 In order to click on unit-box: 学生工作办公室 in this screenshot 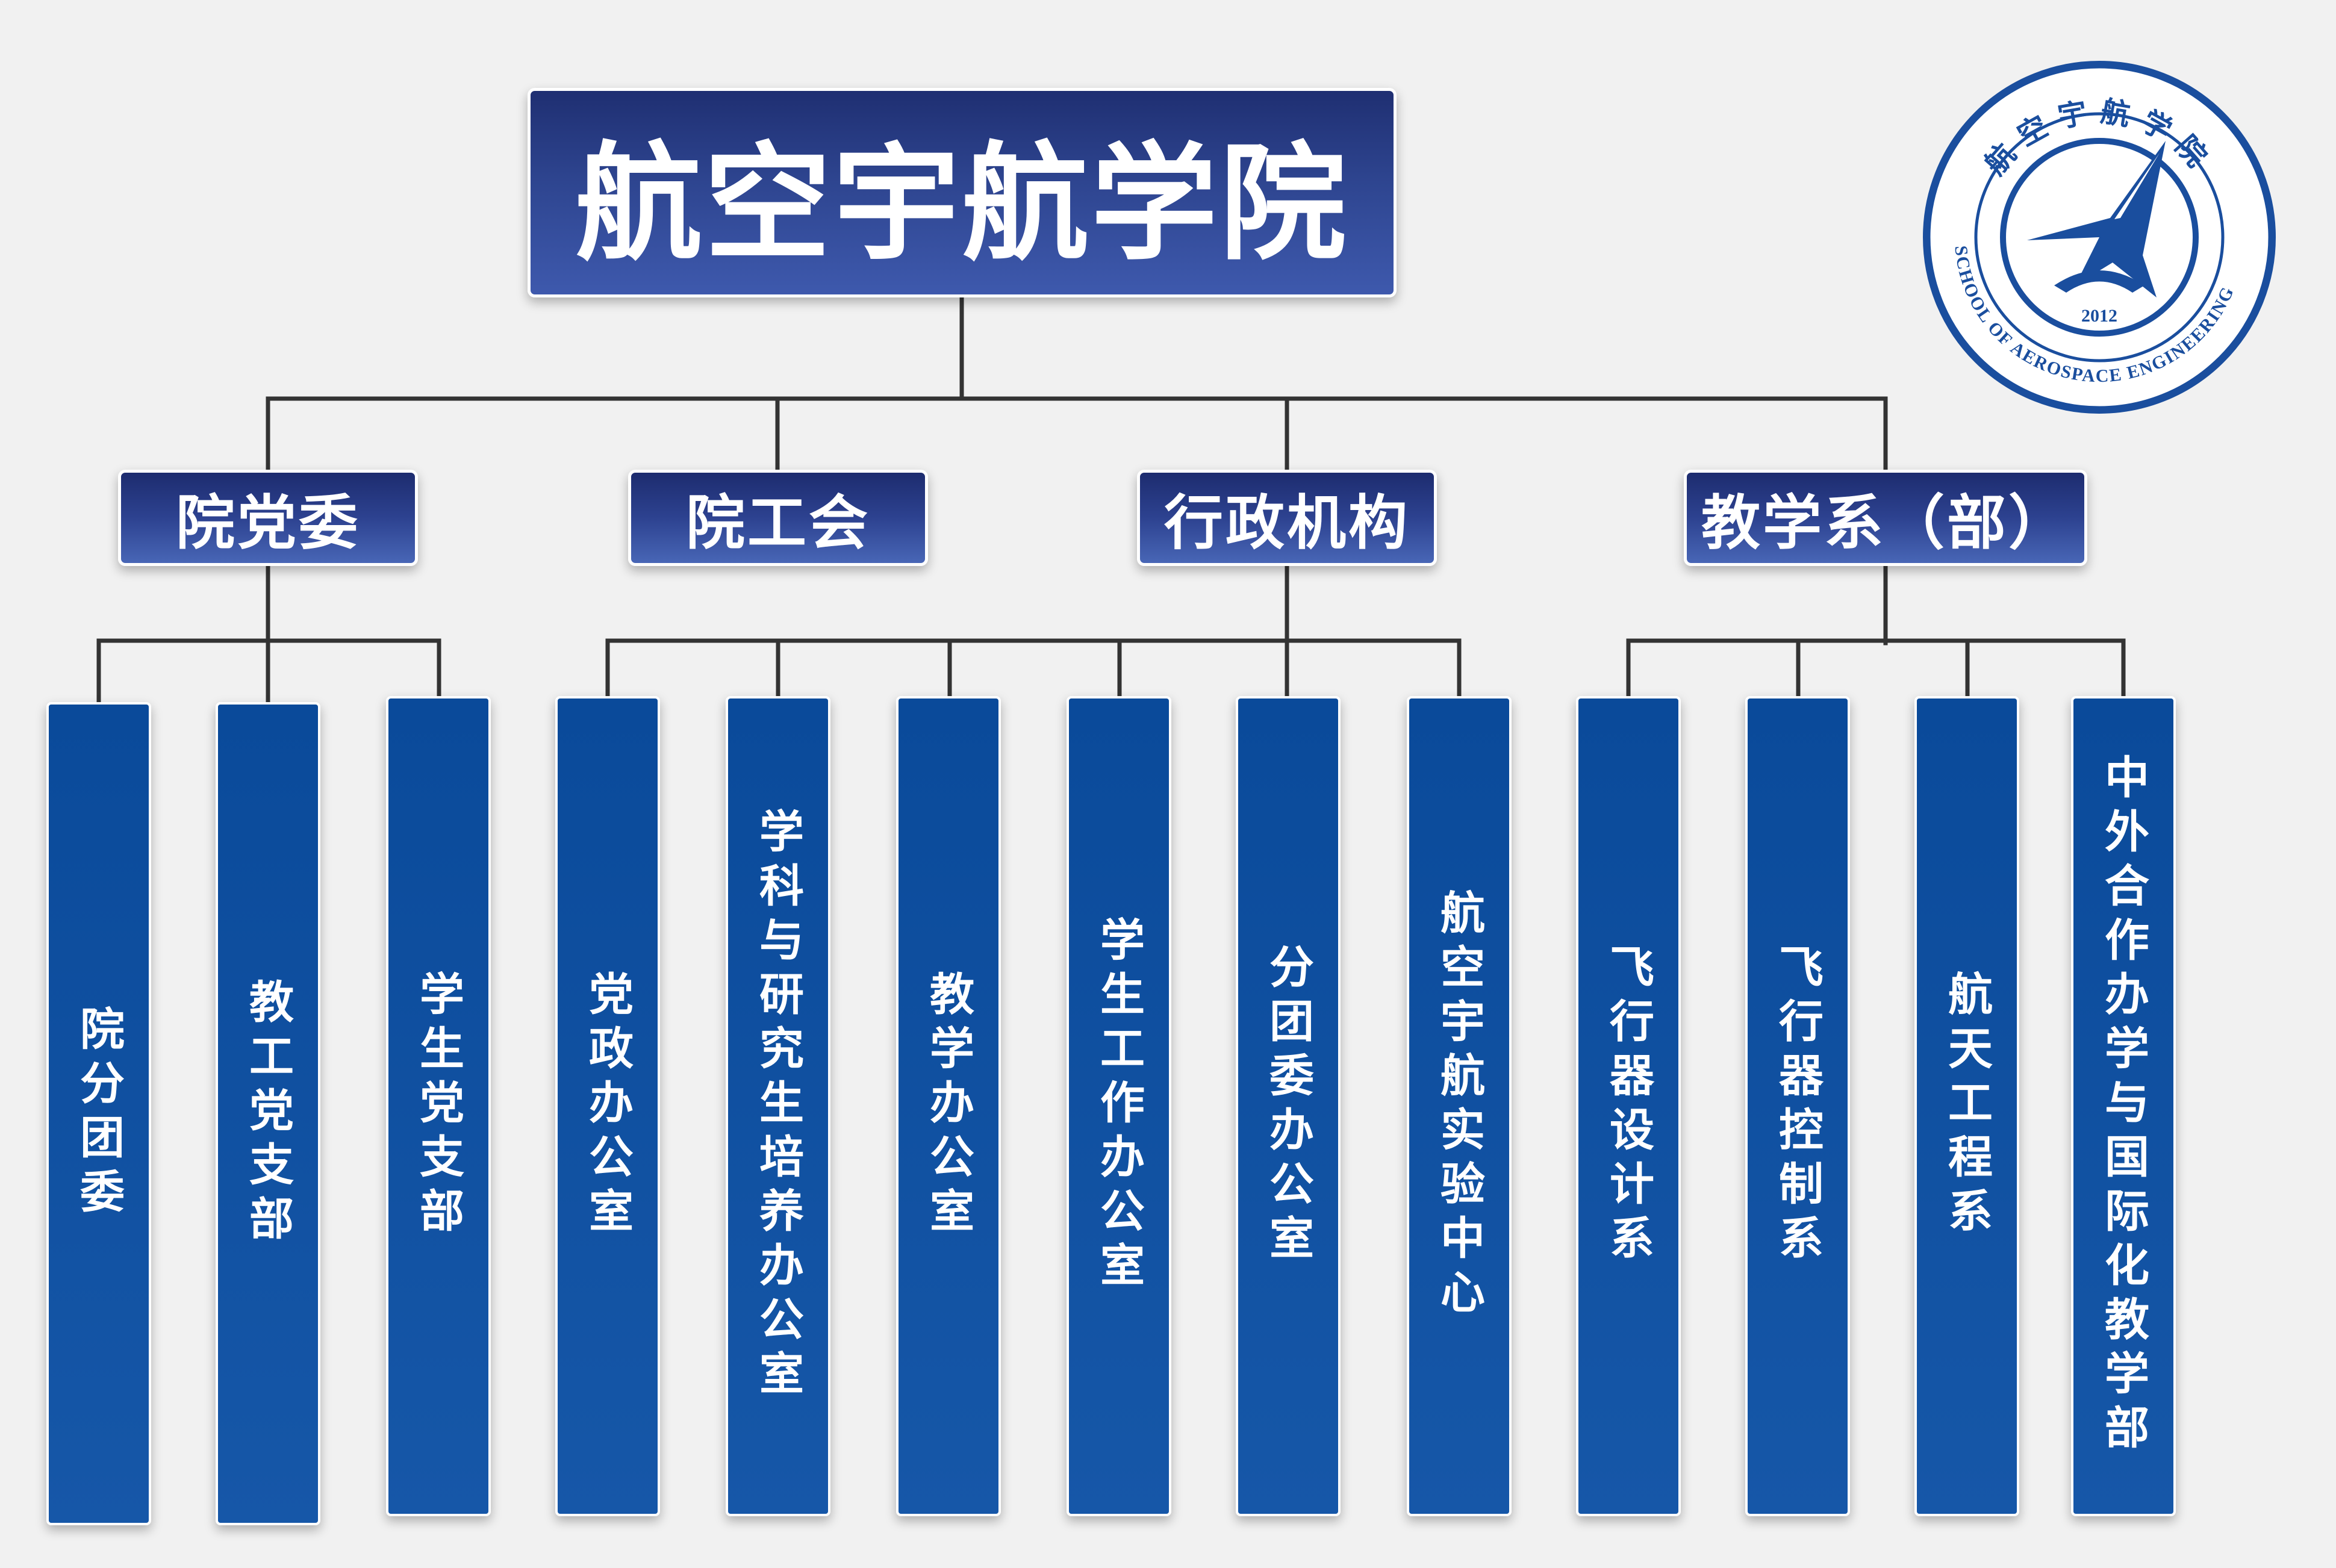, I will do `click(1119, 1106)`.